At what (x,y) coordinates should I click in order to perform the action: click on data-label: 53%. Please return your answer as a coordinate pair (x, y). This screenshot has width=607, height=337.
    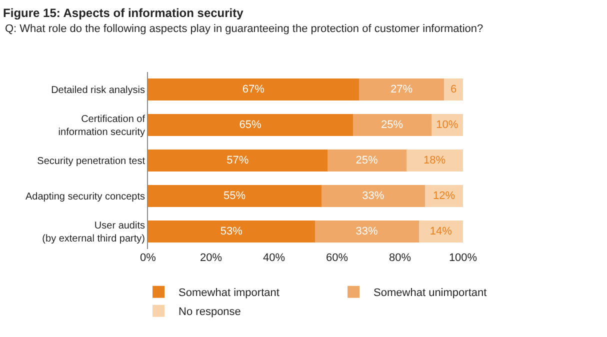
    Looking at the image, I should click on (231, 231).